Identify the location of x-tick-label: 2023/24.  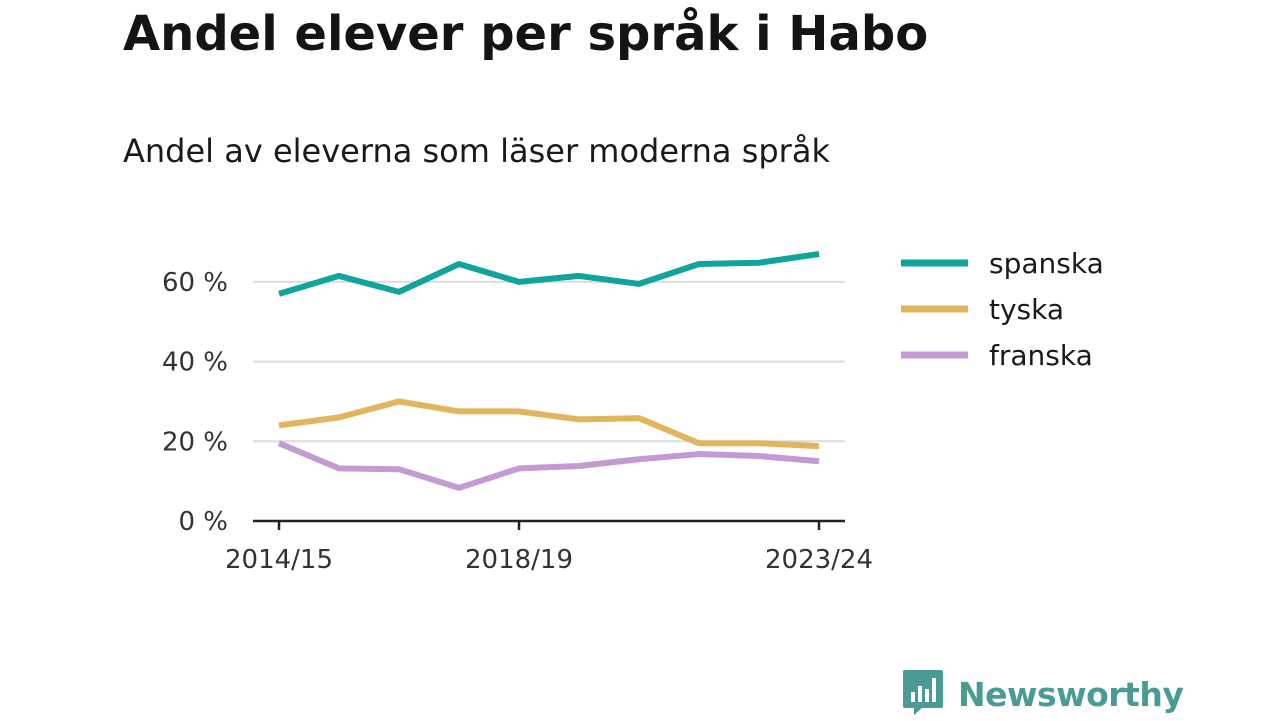
(819, 560).